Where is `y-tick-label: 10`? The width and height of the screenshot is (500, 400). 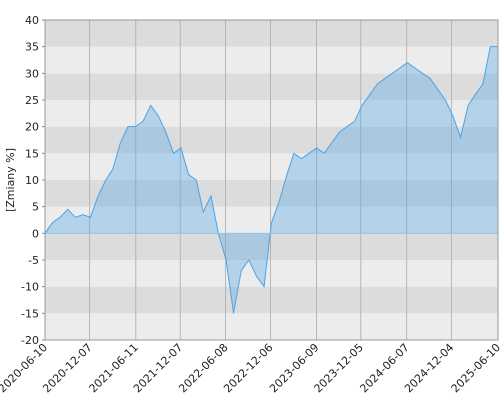
y-tick-label: 10 is located at coordinates (32, 180).